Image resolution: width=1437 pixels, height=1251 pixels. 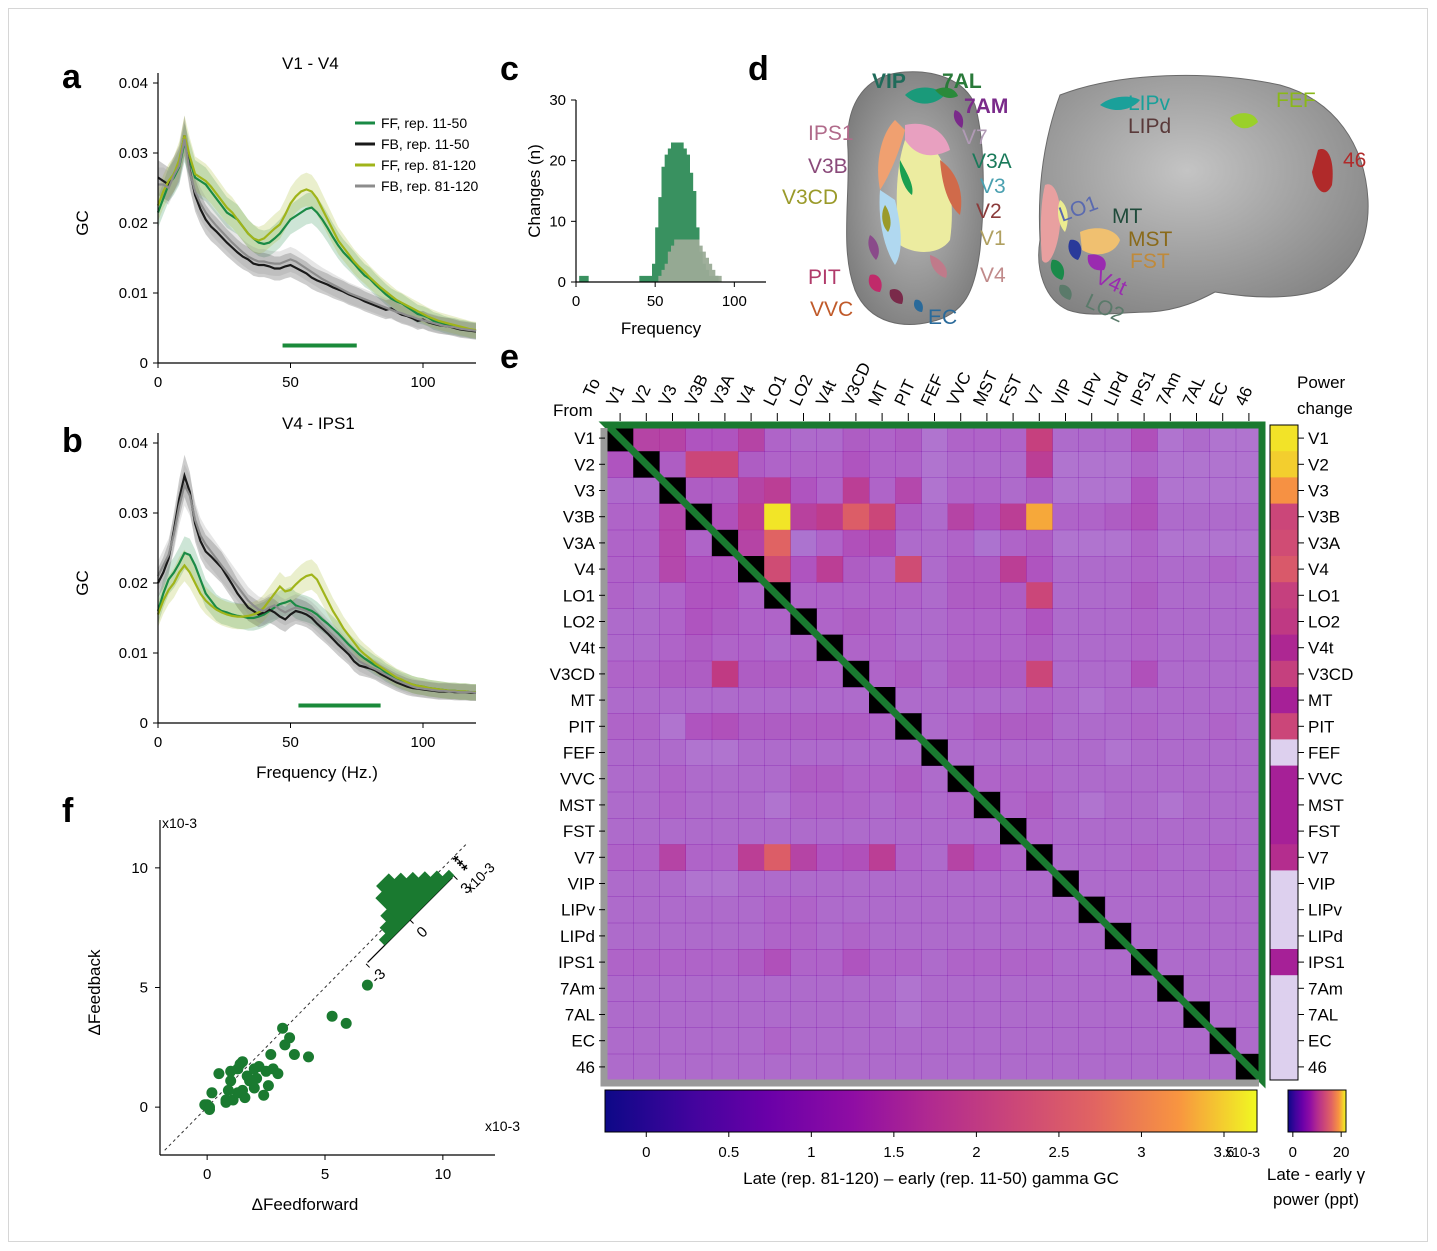 I want to click on brain-area-label: V3B, so click(x=828, y=166).